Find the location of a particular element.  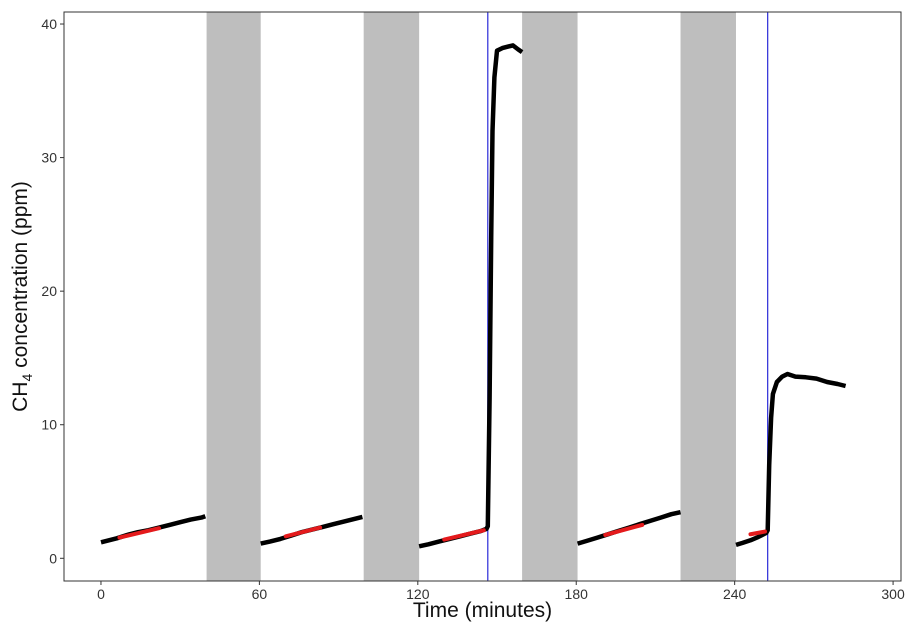

y-tick-label: 10 is located at coordinates (49, 425).